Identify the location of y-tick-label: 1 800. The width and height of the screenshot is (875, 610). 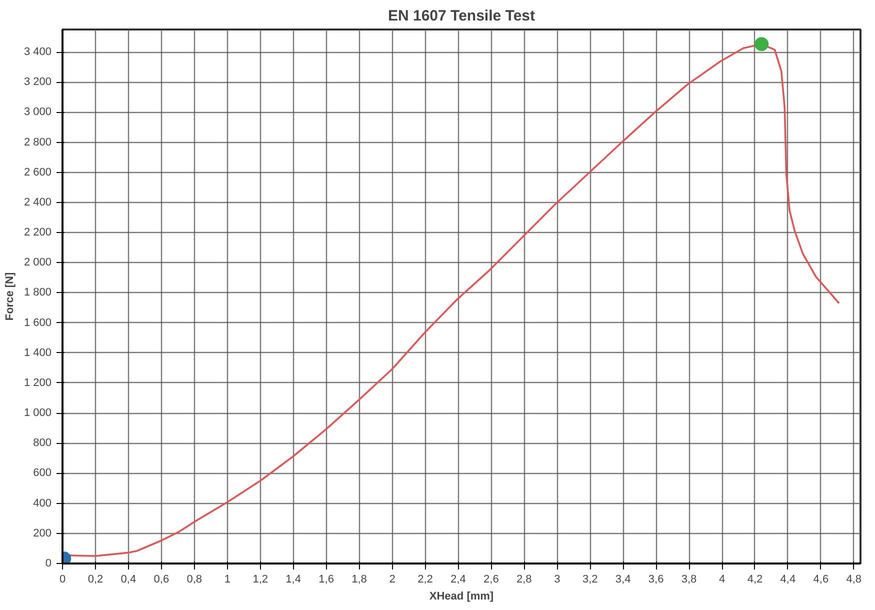
(38, 292).